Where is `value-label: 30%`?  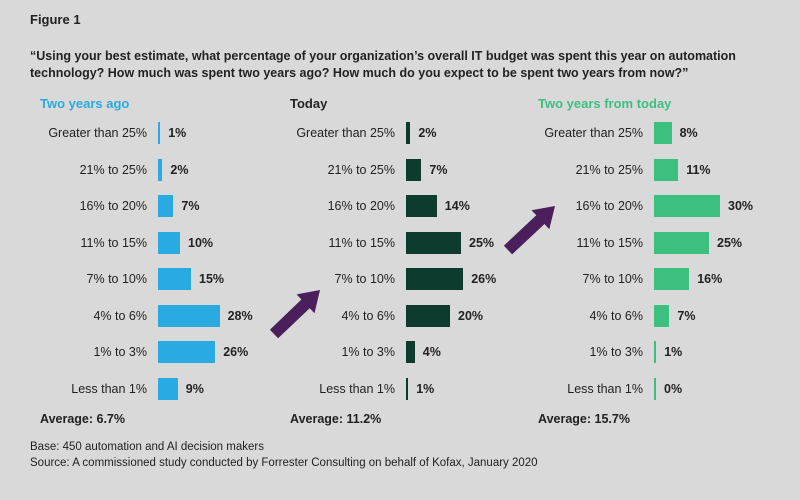 value-label: 30% is located at coordinates (741, 206).